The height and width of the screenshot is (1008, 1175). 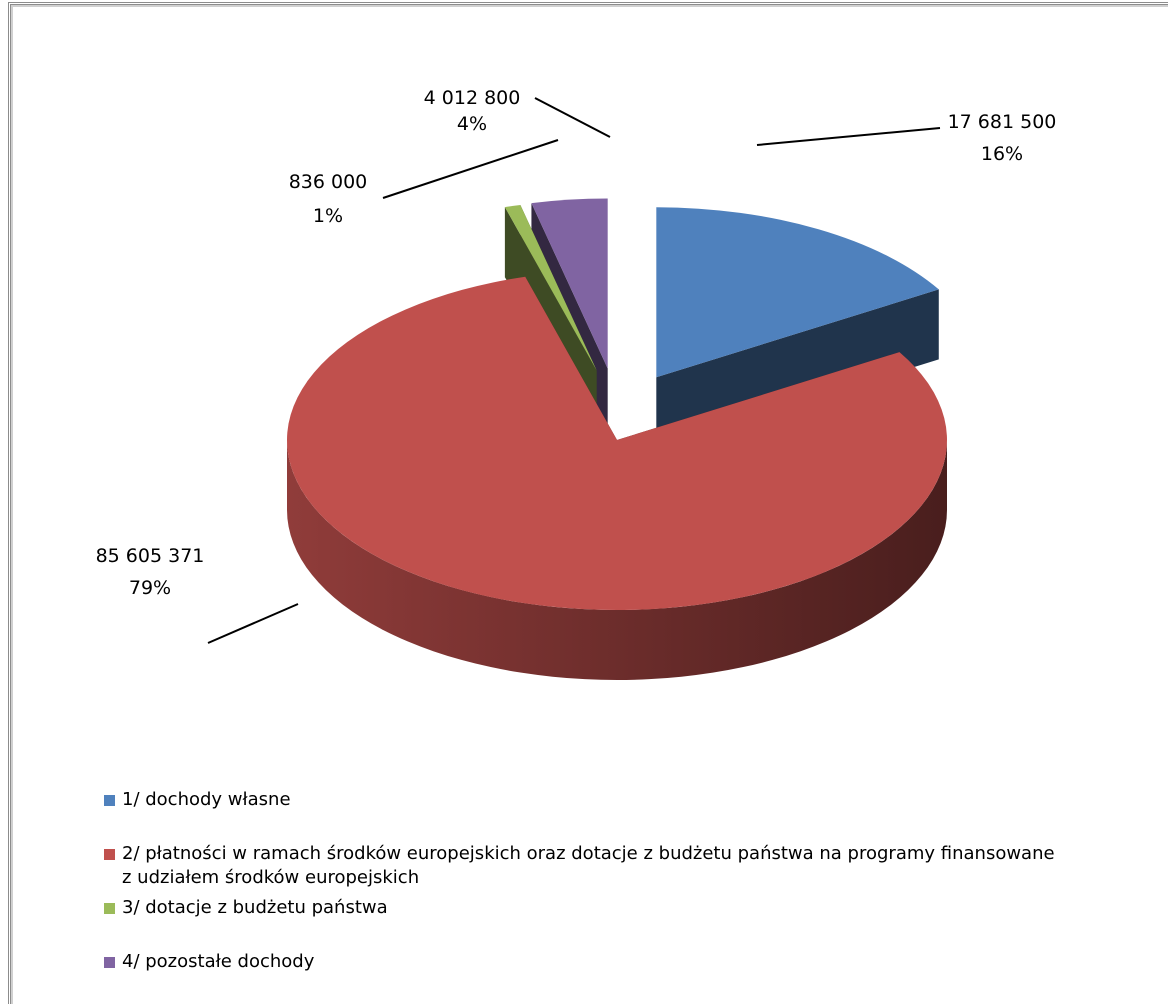 What do you see at coordinates (150, 556) in the screenshot?
I see `data-label: 85 605 371` at bounding box center [150, 556].